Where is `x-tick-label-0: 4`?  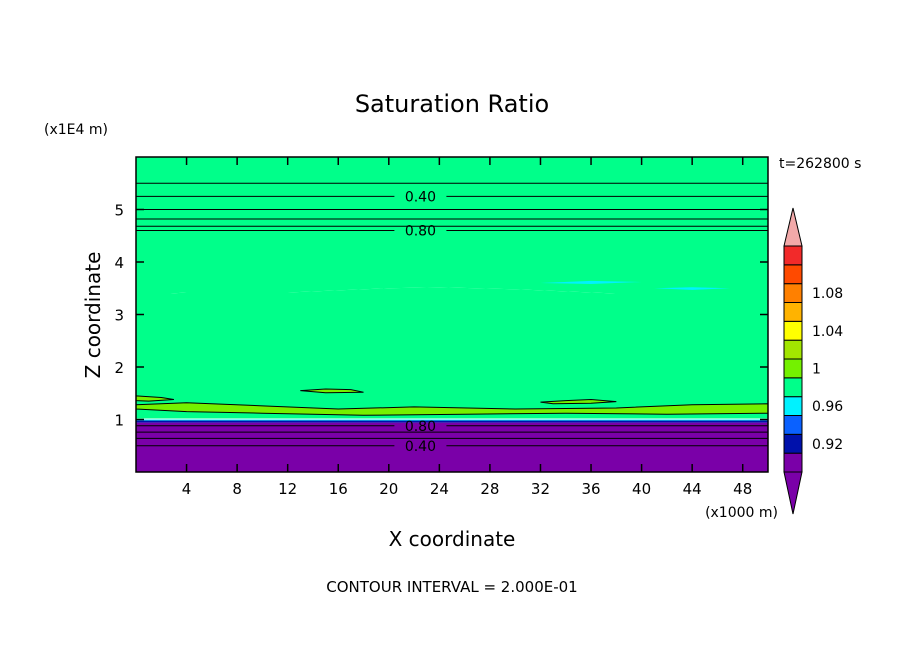
x-tick-label-0: 4 is located at coordinates (187, 489).